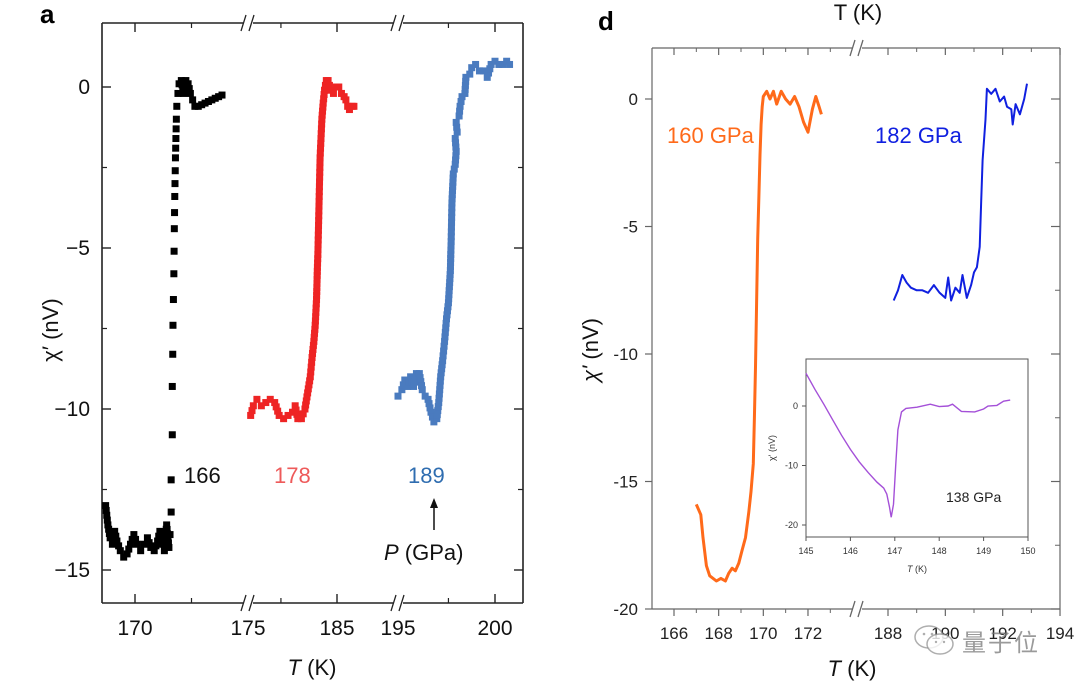 This screenshot has height=688, width=1080. I want to click on y-tick-label: −15, so click(72, 570).